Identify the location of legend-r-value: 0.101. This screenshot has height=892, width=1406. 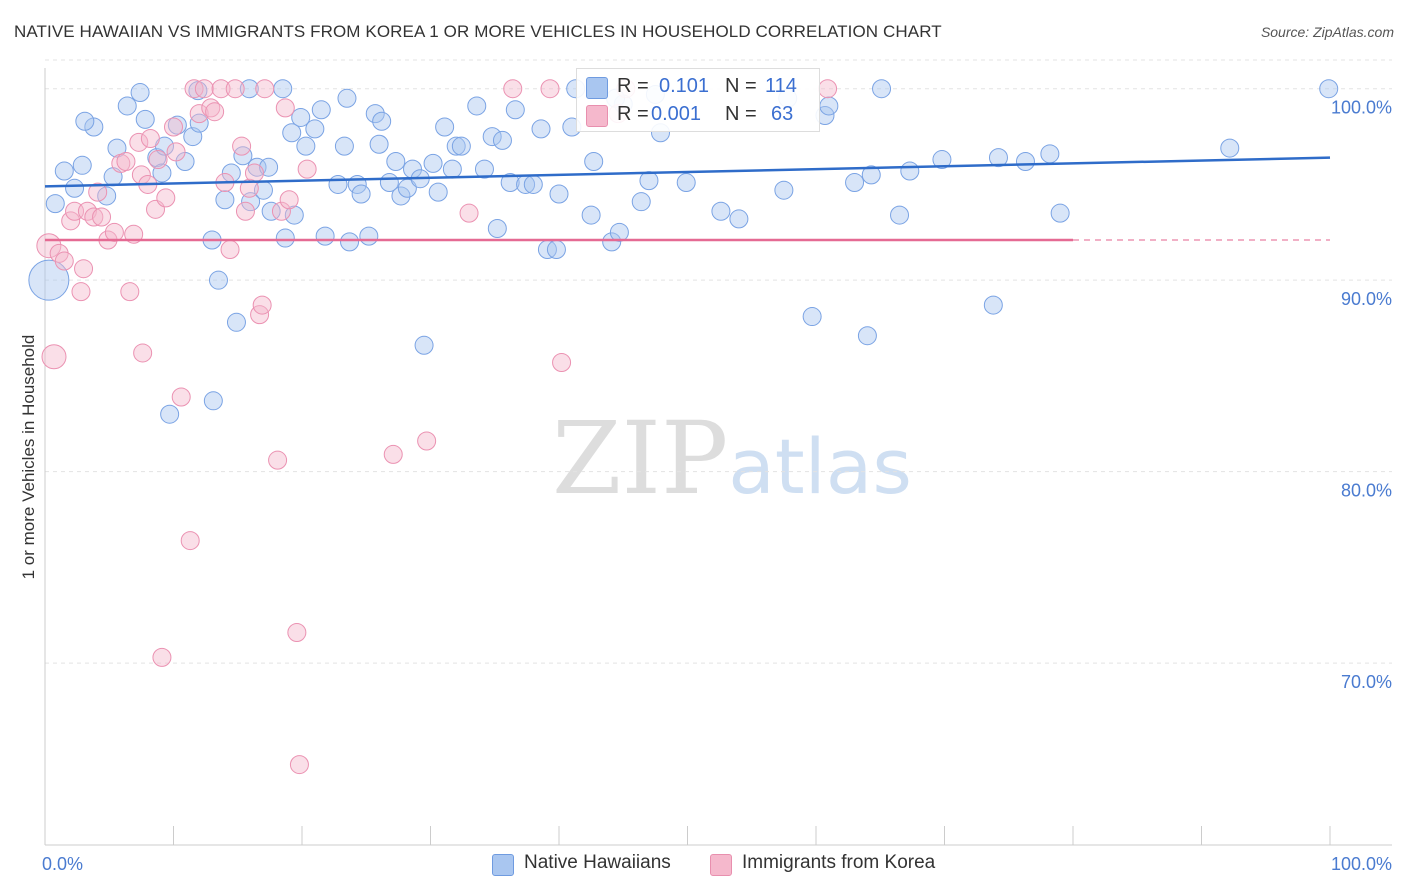
(684, 86).